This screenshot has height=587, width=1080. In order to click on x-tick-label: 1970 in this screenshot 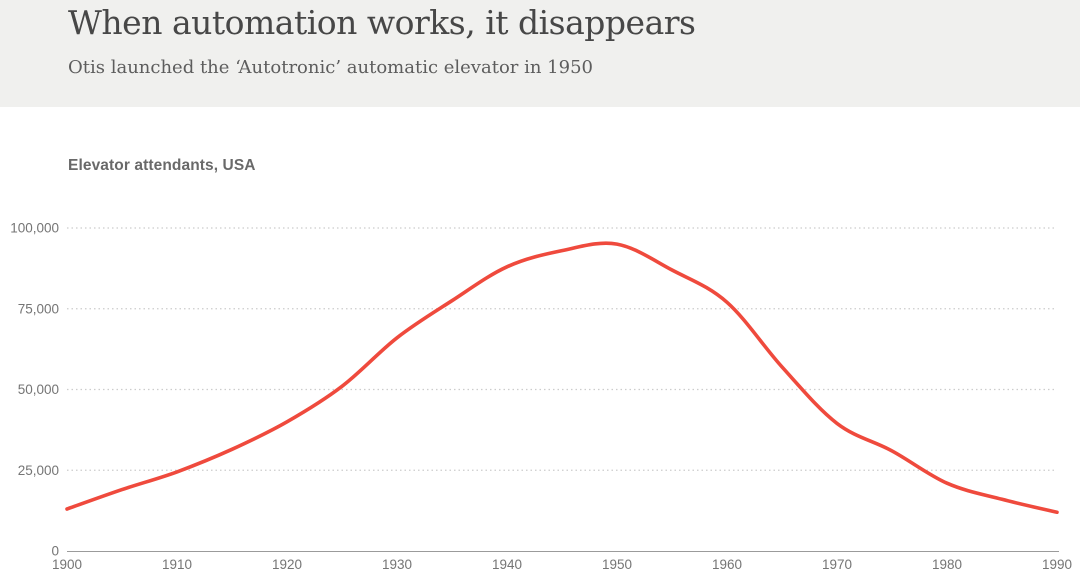, I will do `click(837, 564)`.